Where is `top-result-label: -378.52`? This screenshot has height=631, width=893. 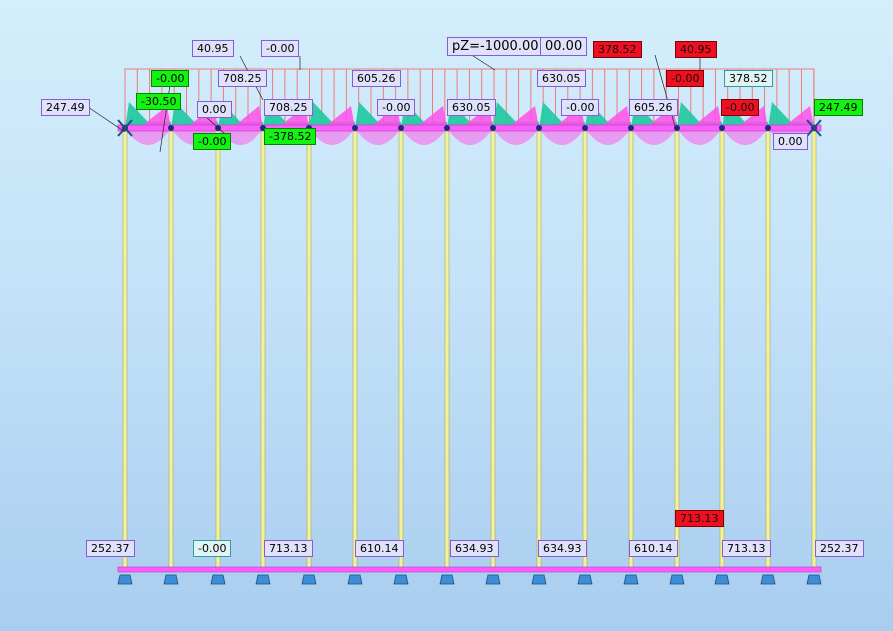 top-result-label: -378.52 is located at coordinates (290, 136).